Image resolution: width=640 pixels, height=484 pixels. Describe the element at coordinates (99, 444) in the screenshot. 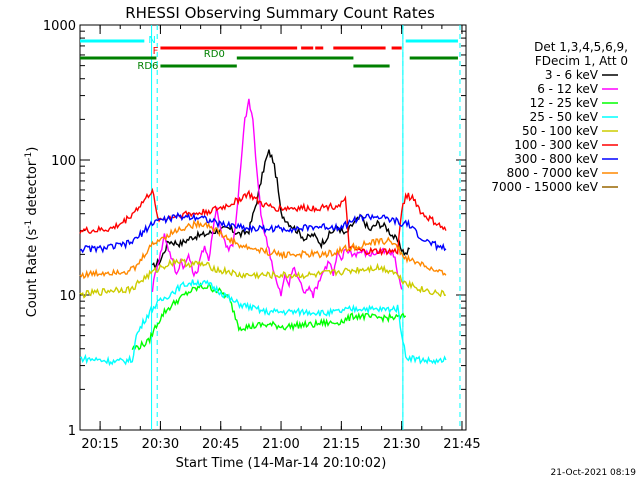

I see `x-tick-label: 20:15` at that location.